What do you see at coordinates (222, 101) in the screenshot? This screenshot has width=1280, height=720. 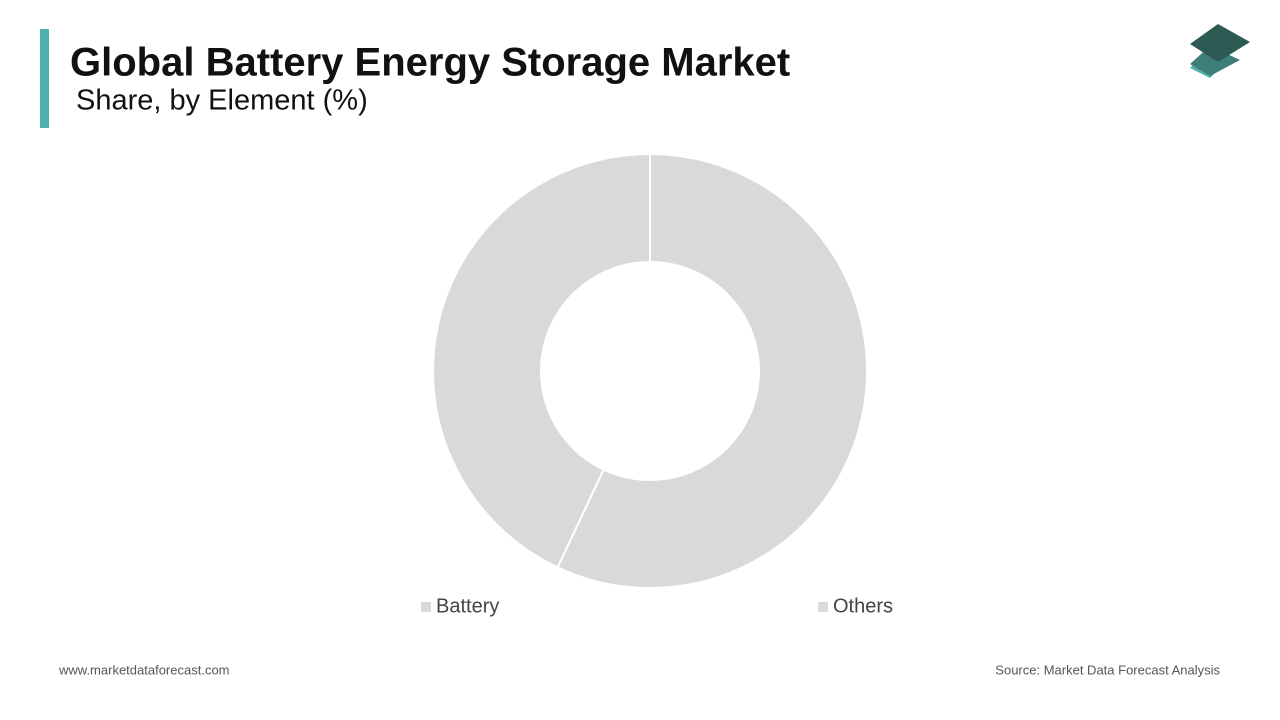 I see `chart-subtitle: Share, by Element (%)` at bounding box center [222, 101].